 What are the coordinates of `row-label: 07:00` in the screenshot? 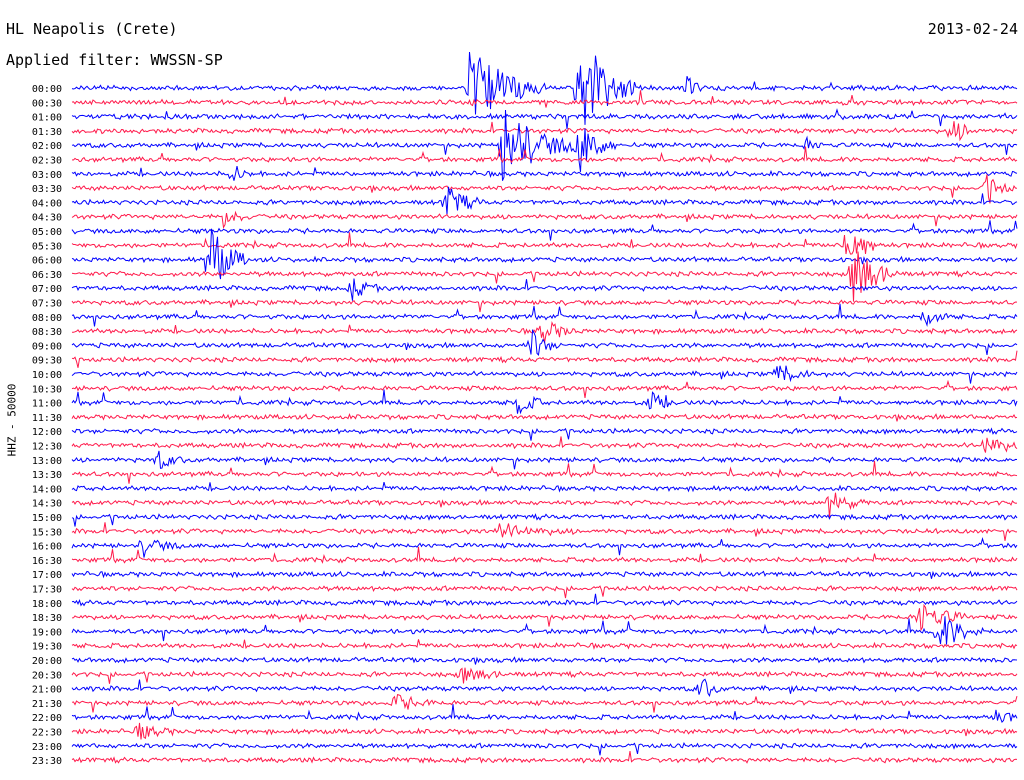 It's located at (47, 289).